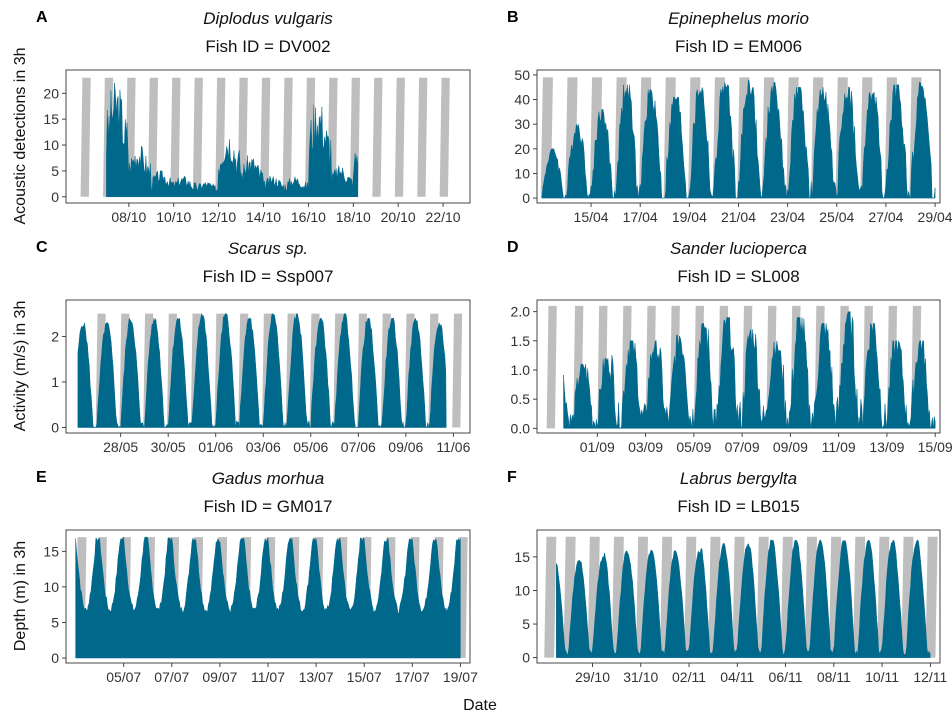  What do you see at coordinates (786, 677) in the screenshot?
I see `x-tick-label-f-4: 06/11` at bounding box center [786, 677].